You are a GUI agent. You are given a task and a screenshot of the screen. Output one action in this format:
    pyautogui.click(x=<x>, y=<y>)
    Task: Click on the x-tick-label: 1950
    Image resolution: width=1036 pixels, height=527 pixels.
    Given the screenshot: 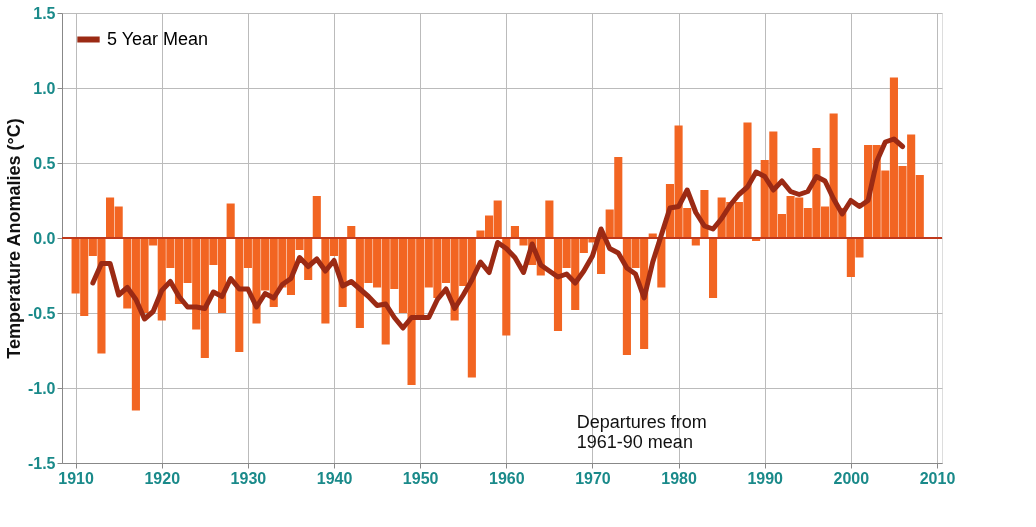 What is the action you would take?
    pyautogui.click(x=420, y=478)
    